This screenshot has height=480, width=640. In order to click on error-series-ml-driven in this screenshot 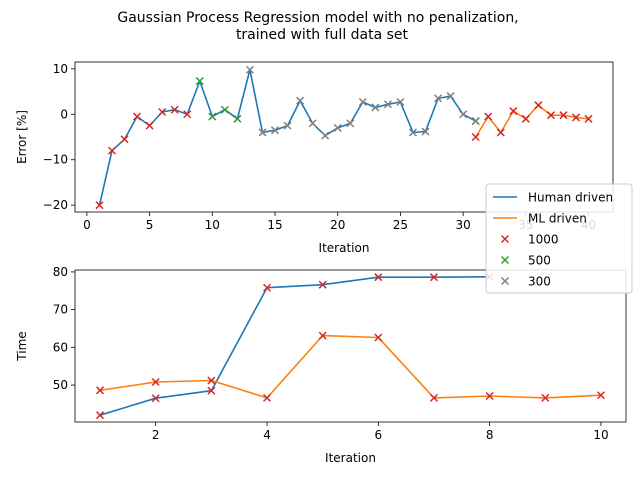, I will do `click(532, 121)`.